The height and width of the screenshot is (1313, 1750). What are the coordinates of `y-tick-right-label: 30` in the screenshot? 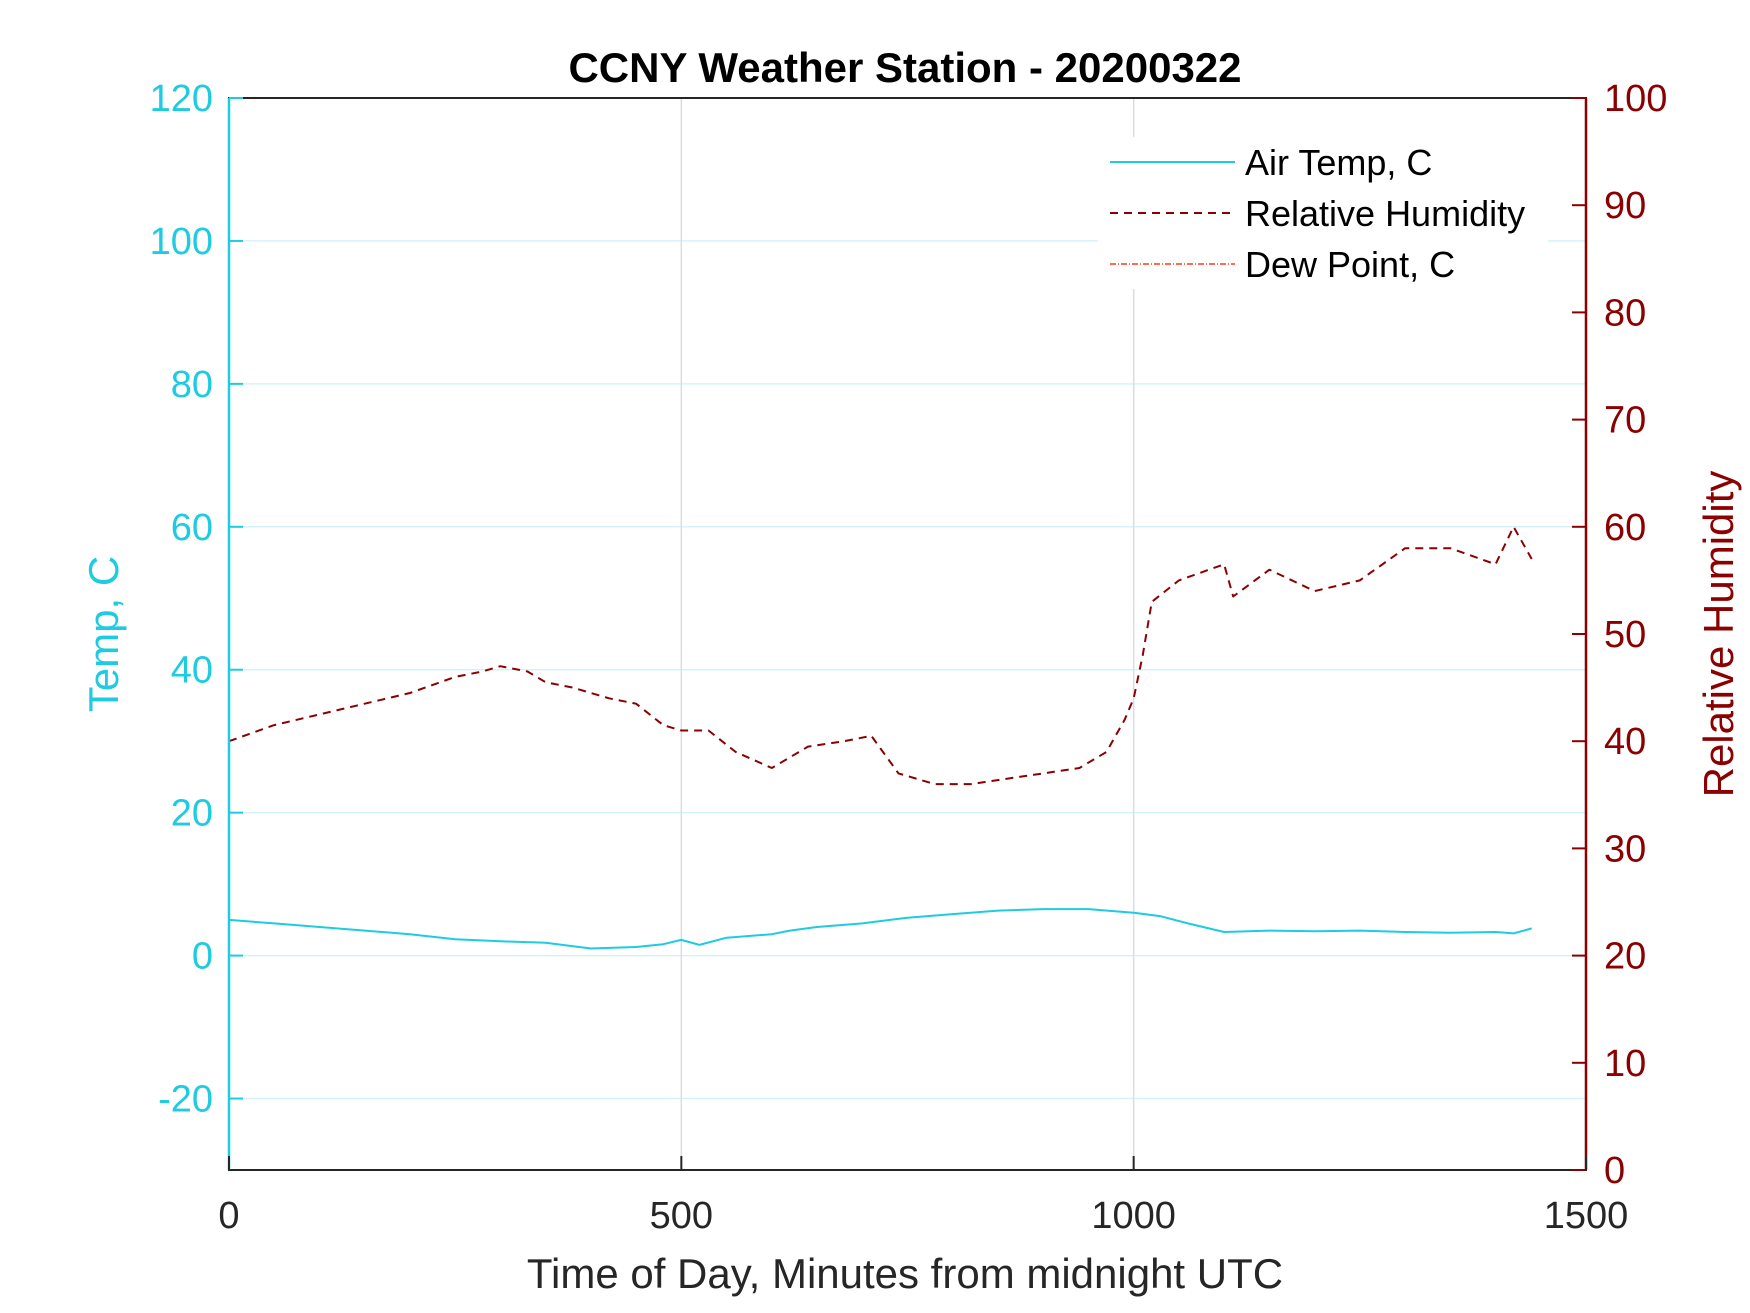 It's located at (1625, 849).